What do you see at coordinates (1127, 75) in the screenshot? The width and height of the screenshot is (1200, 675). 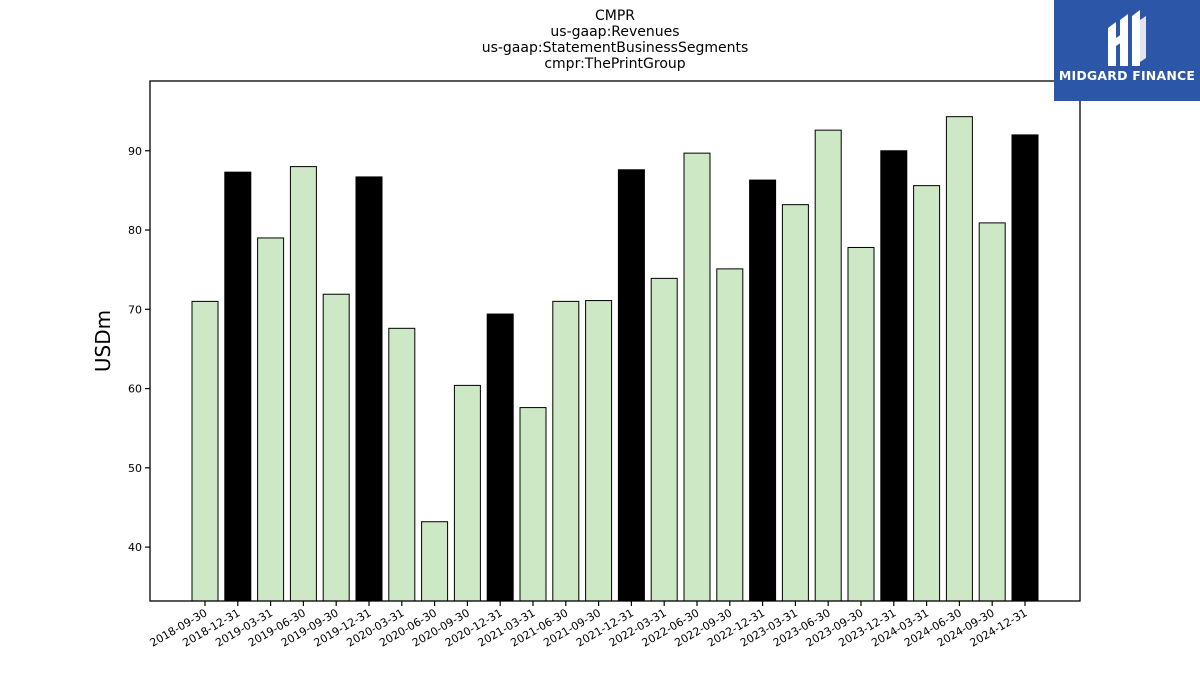 I see `logo-wordmark: MIDGARD FINANCE` at bounding box center [1127, 75].